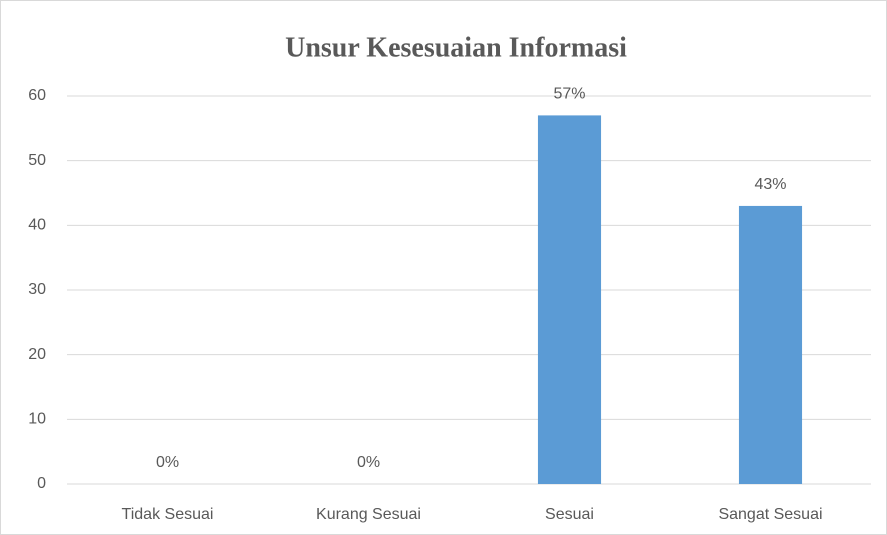 This screenshot has height=535, width=887. What do you see at coordinates (770, 184) in the screenshot?
I see `data-label: 43%` at bounding box center [770, 184].